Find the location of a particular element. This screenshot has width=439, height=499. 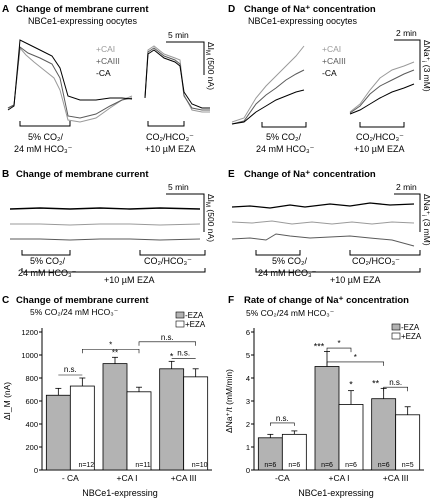

y-tick-label: 1 is located at coordinates (248, 447).